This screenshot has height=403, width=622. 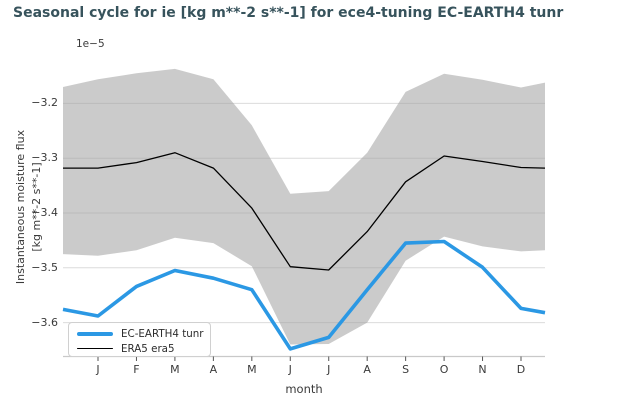 What do you see at coordinates (44, 322) in the screenshot?
I see `y-tick-label: −3.6` at bounding box center [44, 322].